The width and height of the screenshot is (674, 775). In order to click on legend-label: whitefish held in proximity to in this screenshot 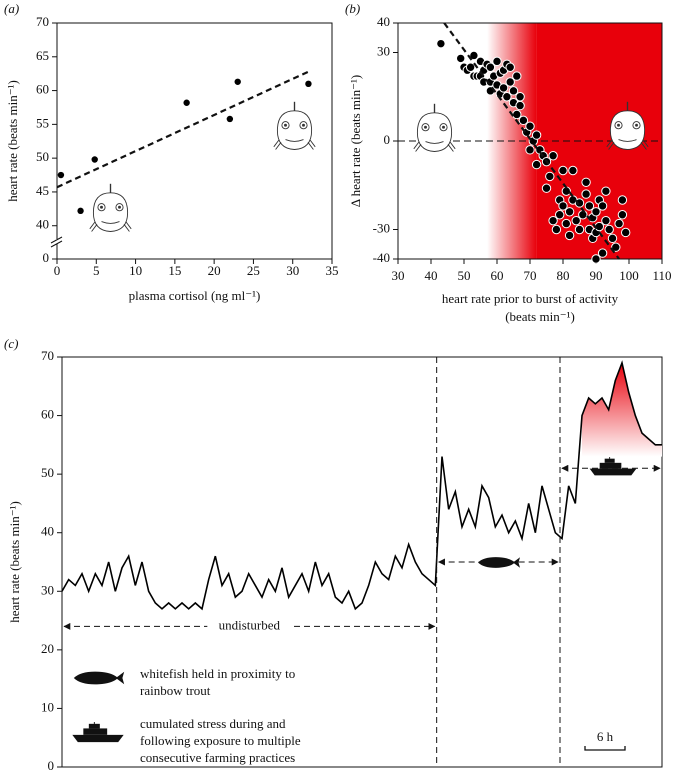, I will do `click(217, 673)`.